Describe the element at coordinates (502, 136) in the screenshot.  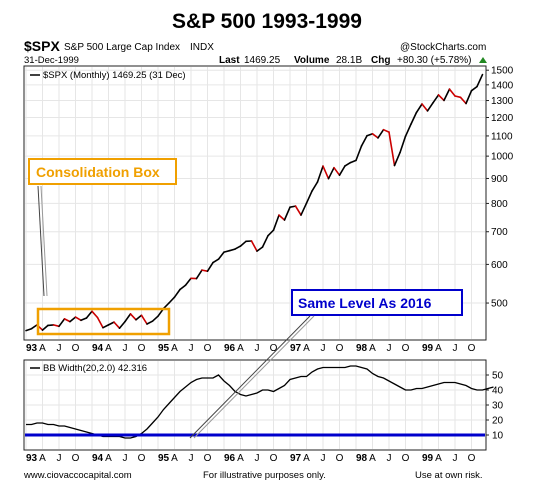
I see `price-y-tick-label: 1100` at that location.